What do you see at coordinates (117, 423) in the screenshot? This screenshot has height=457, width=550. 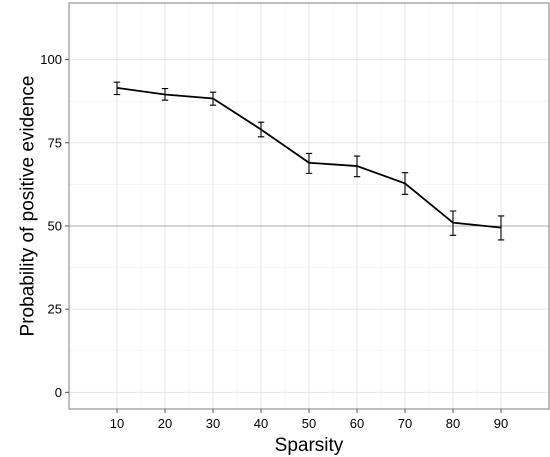 I see `x-tick-label: 10` at bounding box center [117, 423].